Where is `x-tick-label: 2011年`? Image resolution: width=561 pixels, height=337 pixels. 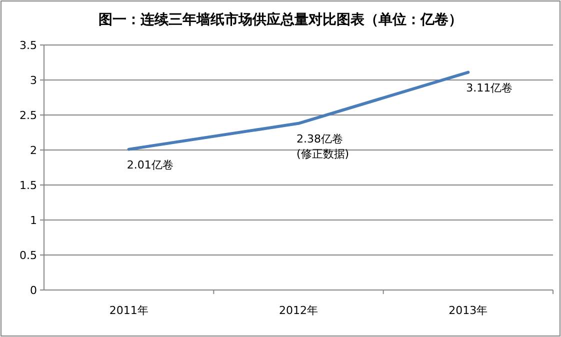
x-tick-label: 2011年 is located at coordinates (128, 310).